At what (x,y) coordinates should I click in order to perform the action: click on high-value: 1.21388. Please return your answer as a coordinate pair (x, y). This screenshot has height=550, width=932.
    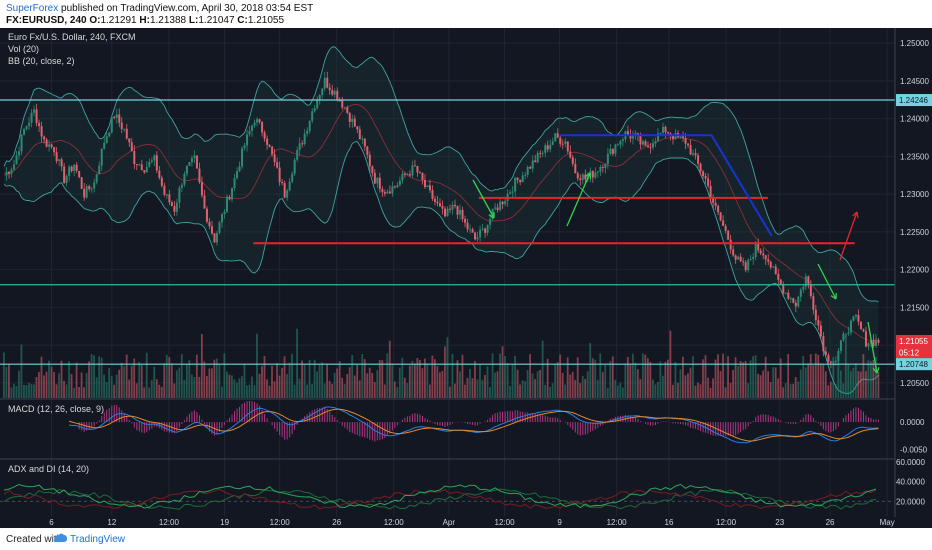
    Looking at the image, I should click on (168, 20).